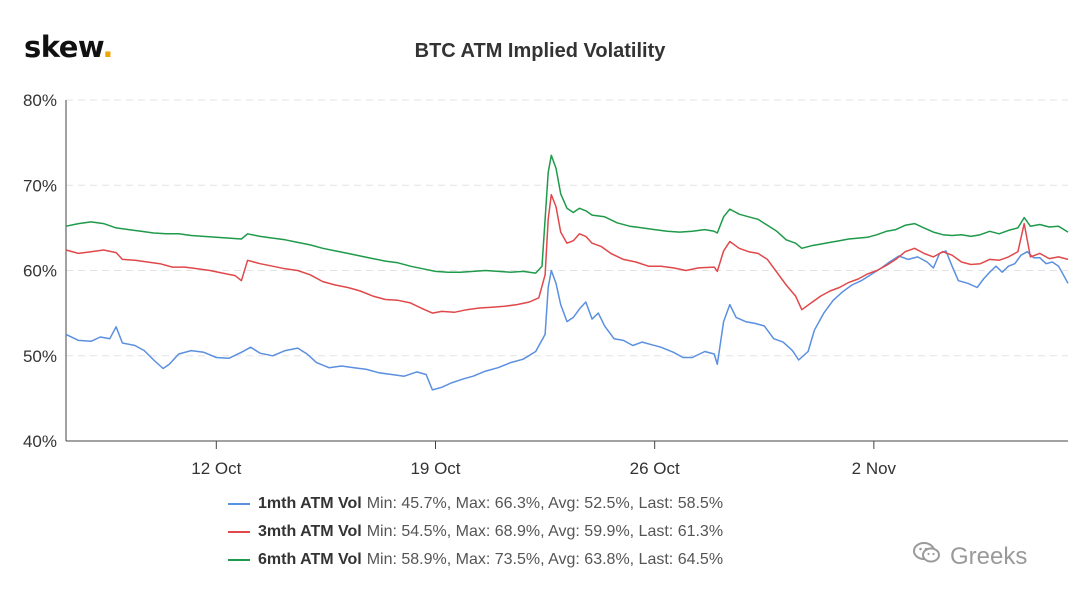  I want to click on legend-label-6mth: 6mth ATM Vol, so click(310, 559).